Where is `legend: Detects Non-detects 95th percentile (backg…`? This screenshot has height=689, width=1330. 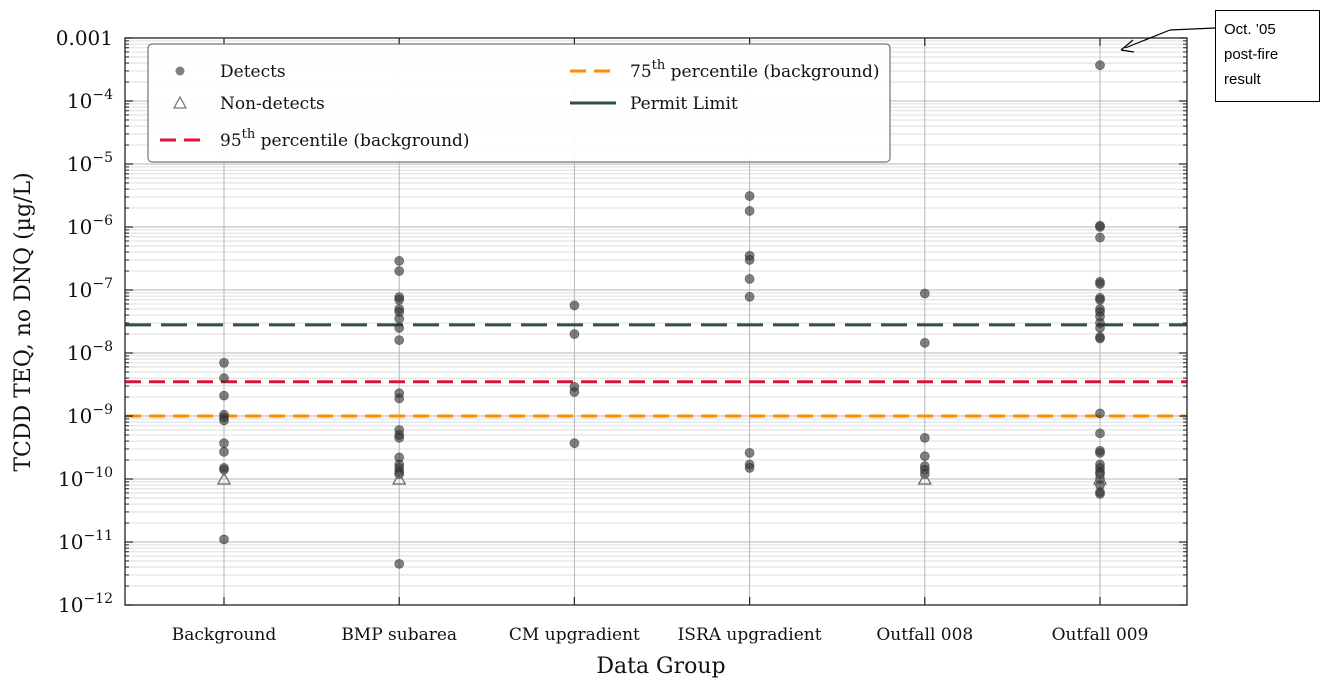
legend: Detects Non-detects 95th percentile (backg… is located at coordinates (519, 103).